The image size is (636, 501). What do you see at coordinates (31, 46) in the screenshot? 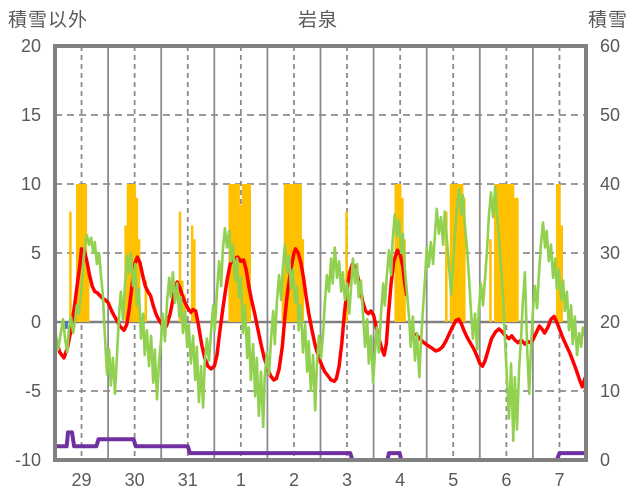
I see `left-axis-tick: 20` at bounding box center [31, 46].